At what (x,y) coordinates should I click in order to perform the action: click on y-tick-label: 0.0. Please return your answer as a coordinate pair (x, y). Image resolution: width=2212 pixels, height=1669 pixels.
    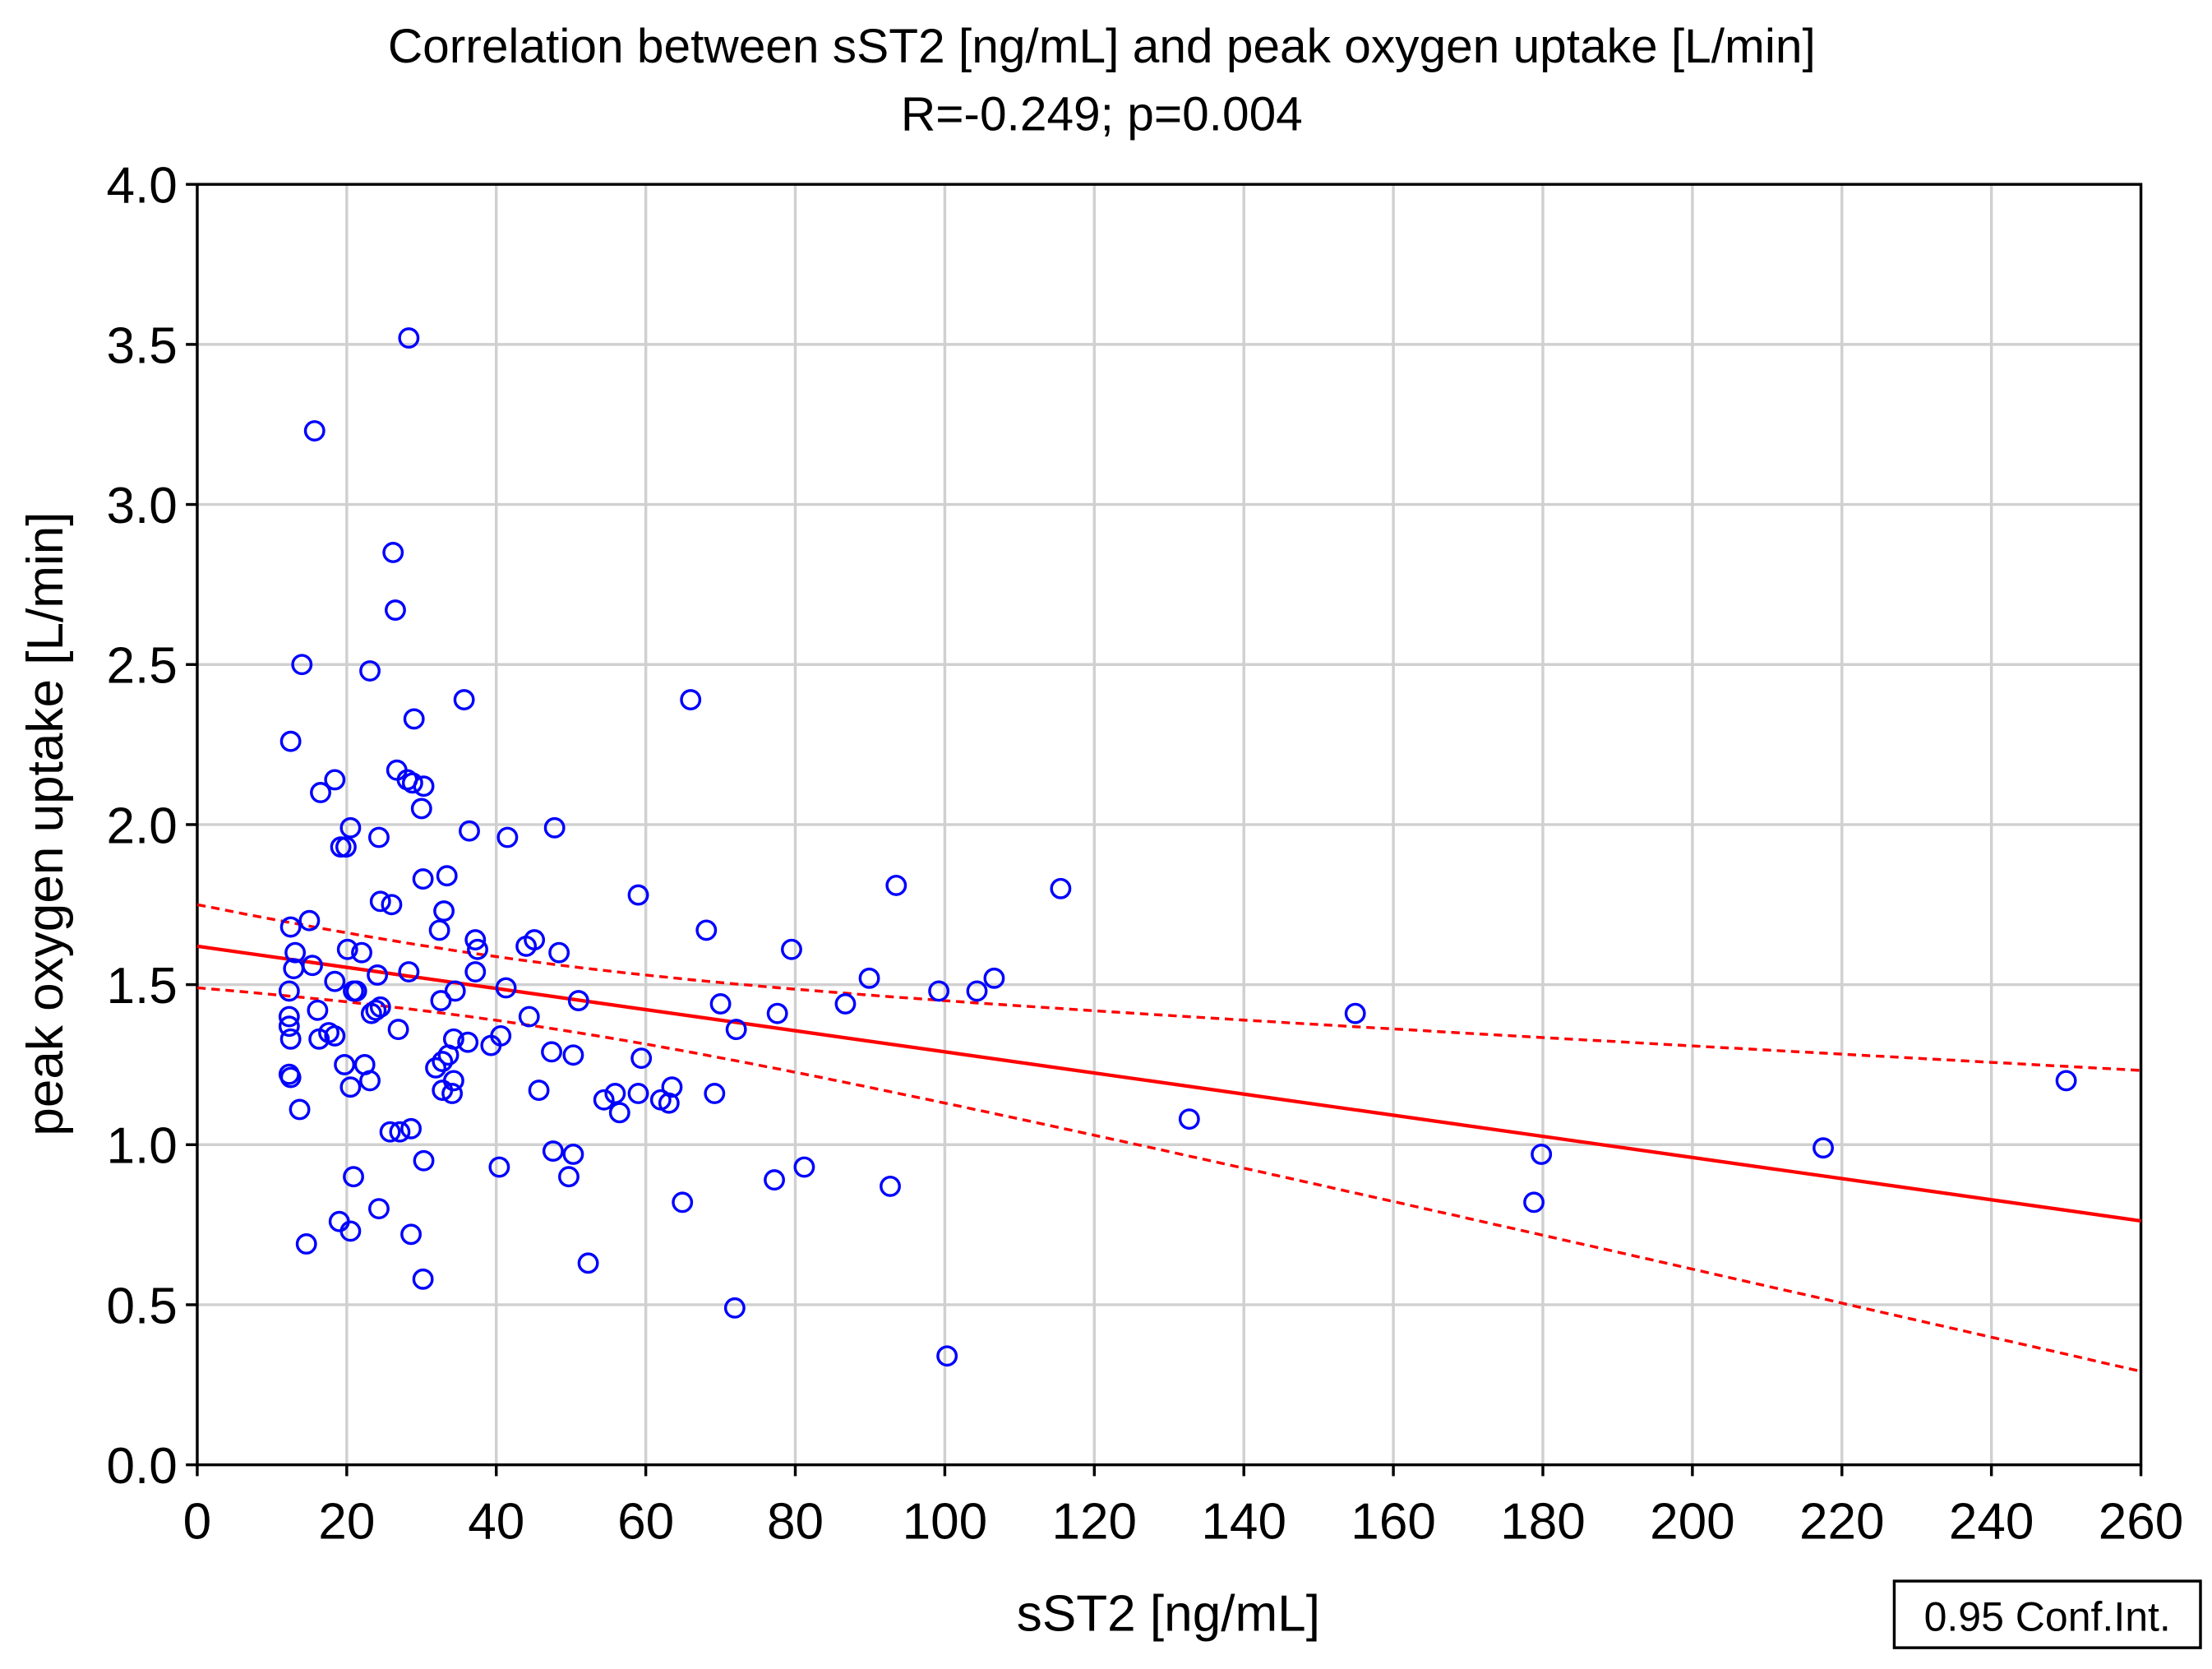
    Looking at the image, I should click on (141, 1466).